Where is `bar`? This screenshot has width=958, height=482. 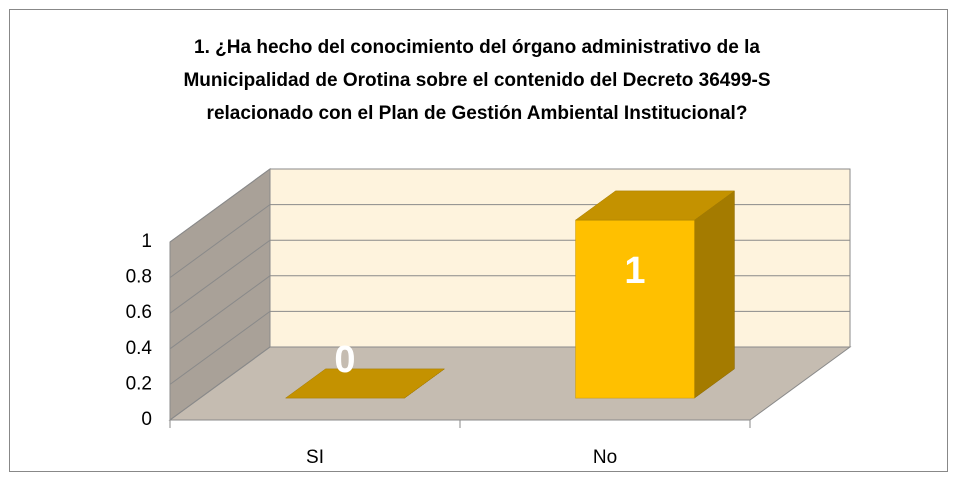
bar is located at coordinates (635, 309).